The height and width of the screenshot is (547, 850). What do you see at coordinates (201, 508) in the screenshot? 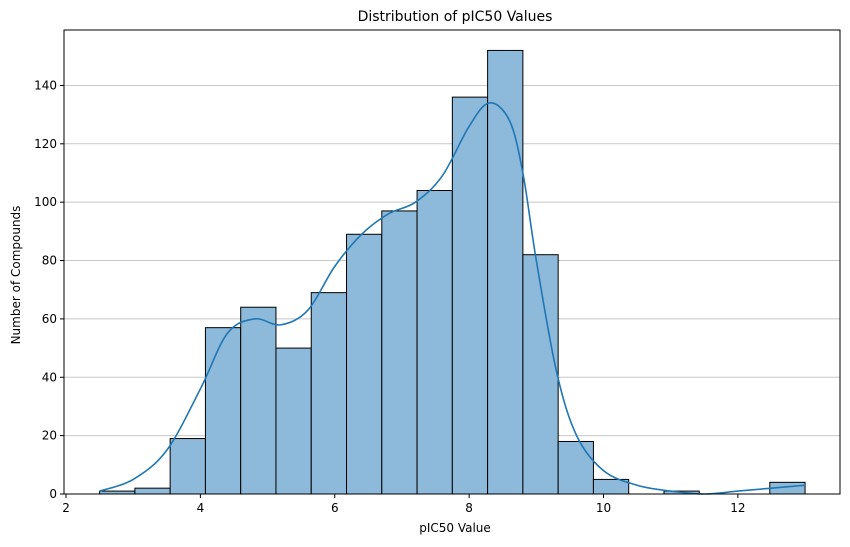
I see `x-tick-label-1: 4` at bounding box center [201, 508].